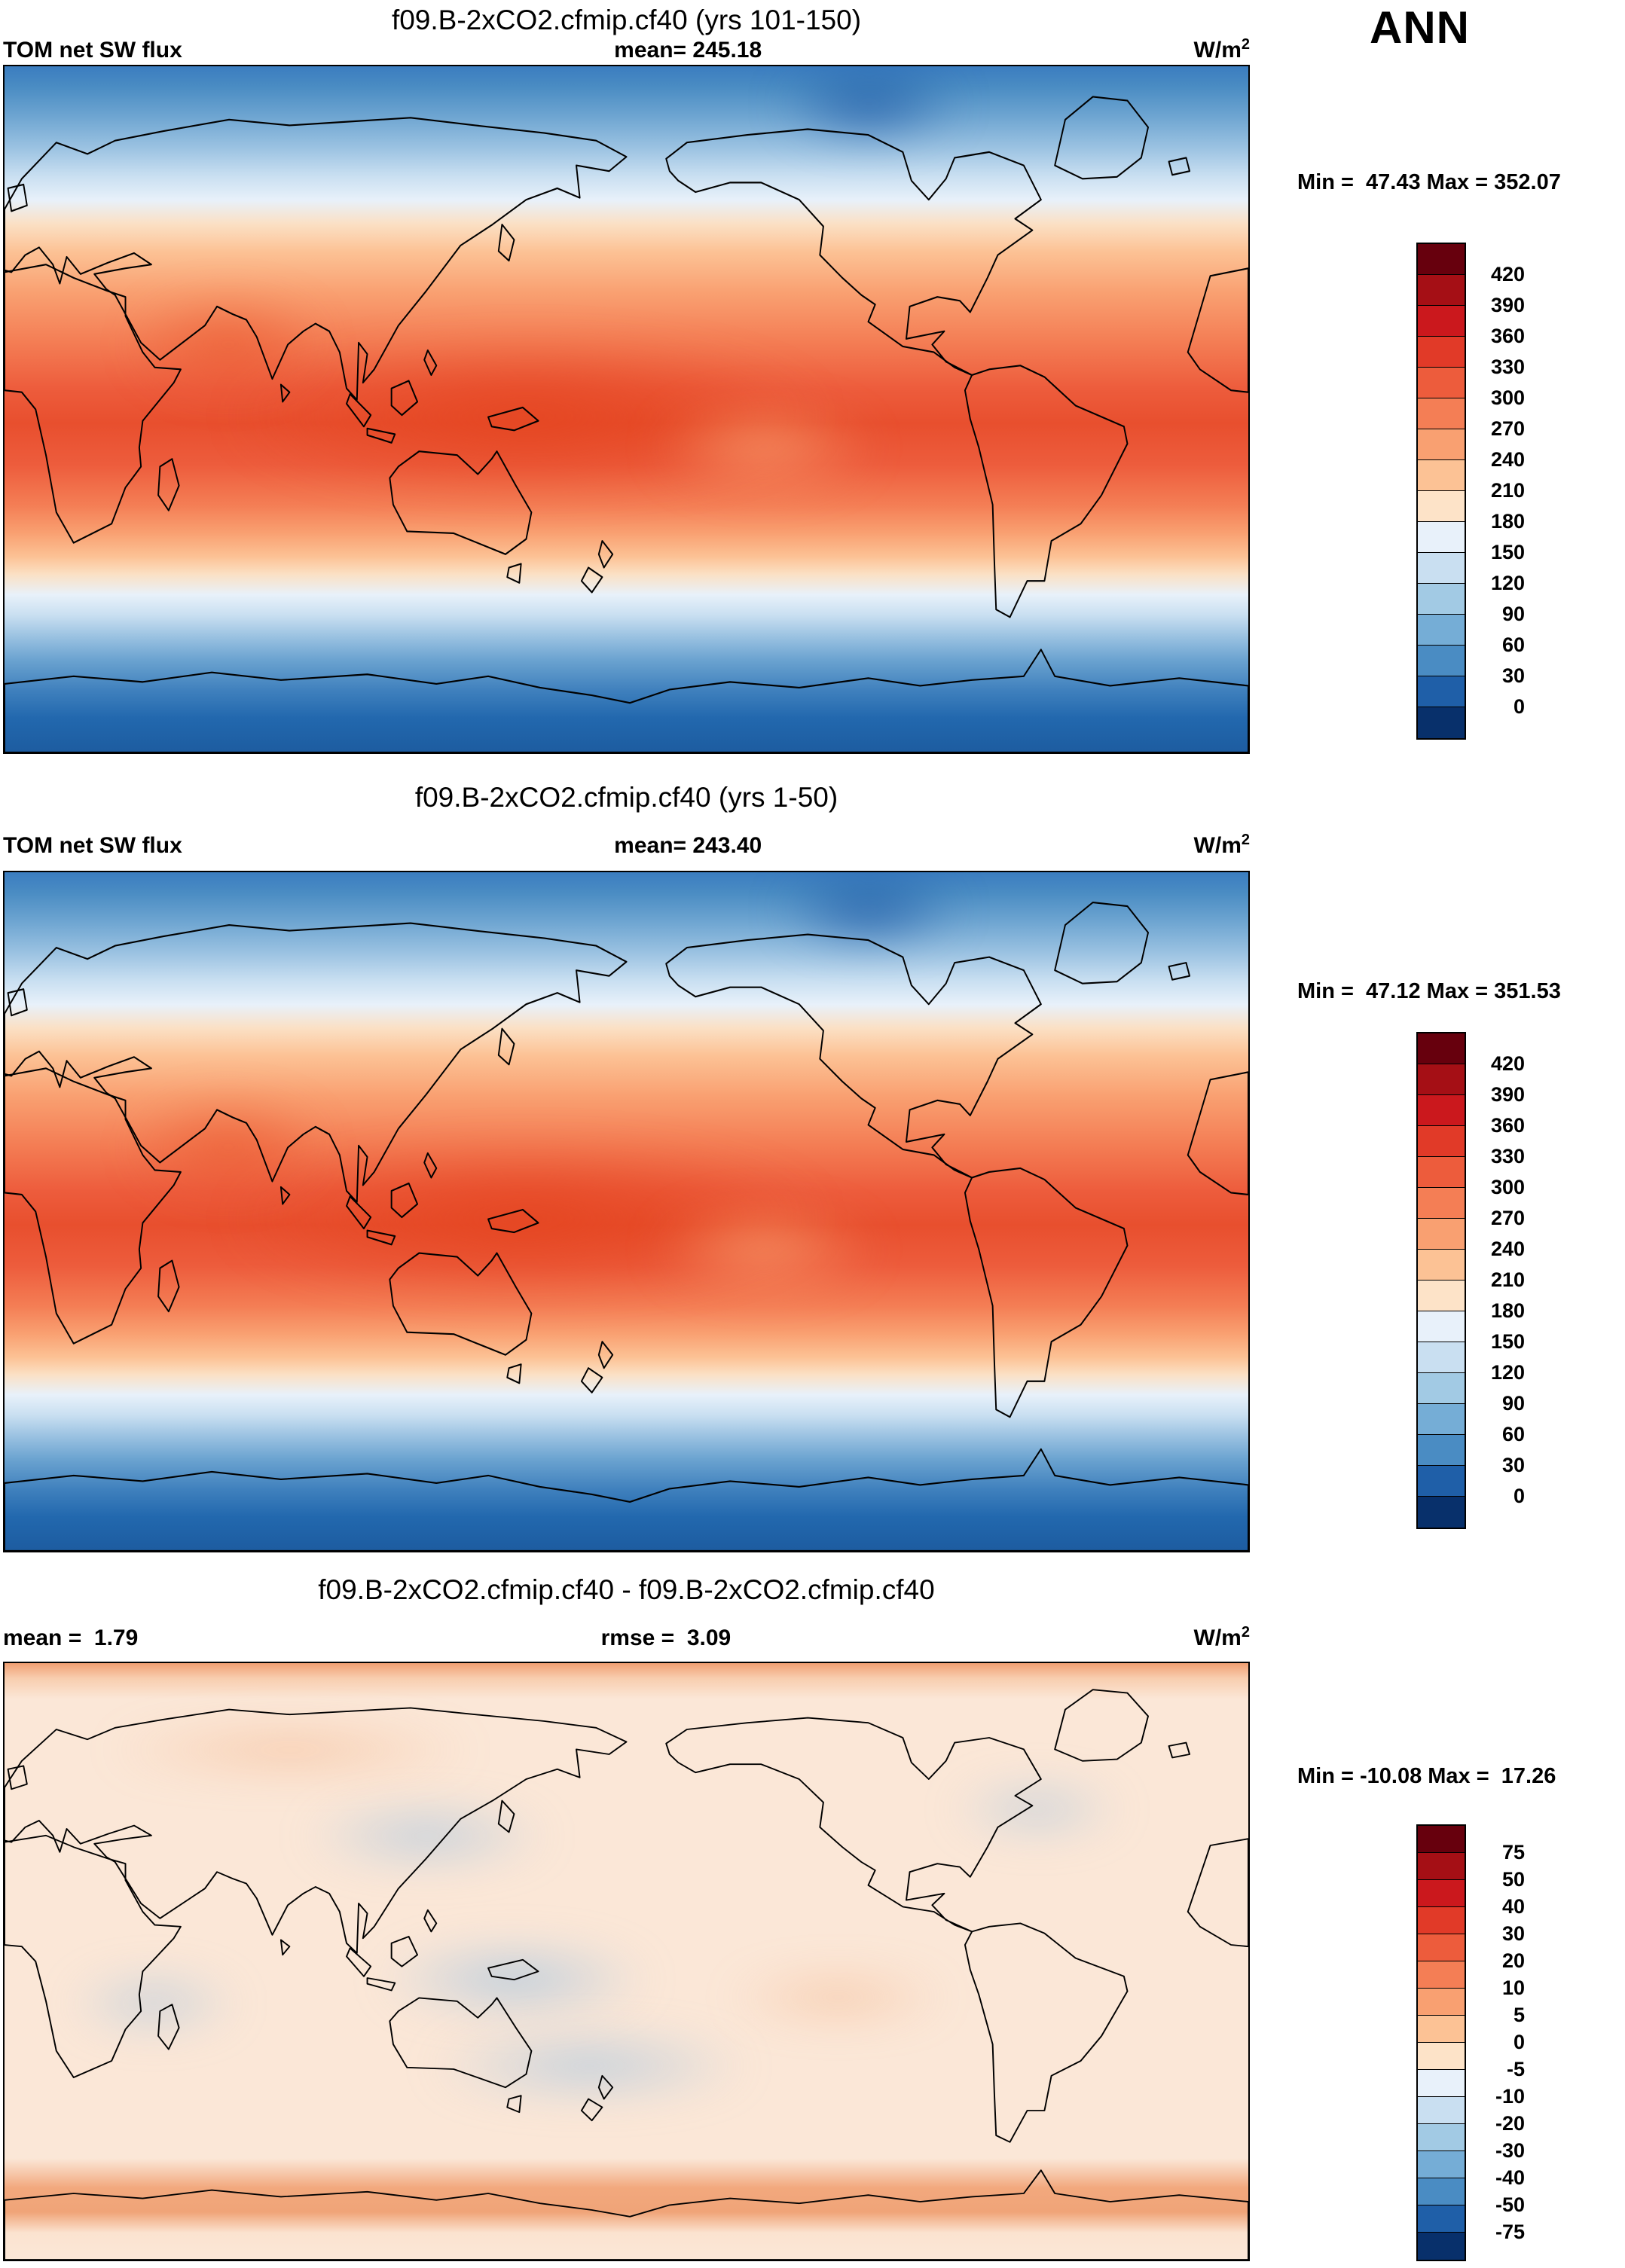 This screenshot has height=2268, width=1625. I want to click on mean-stat: mean= 245.18, so click(688, 50).